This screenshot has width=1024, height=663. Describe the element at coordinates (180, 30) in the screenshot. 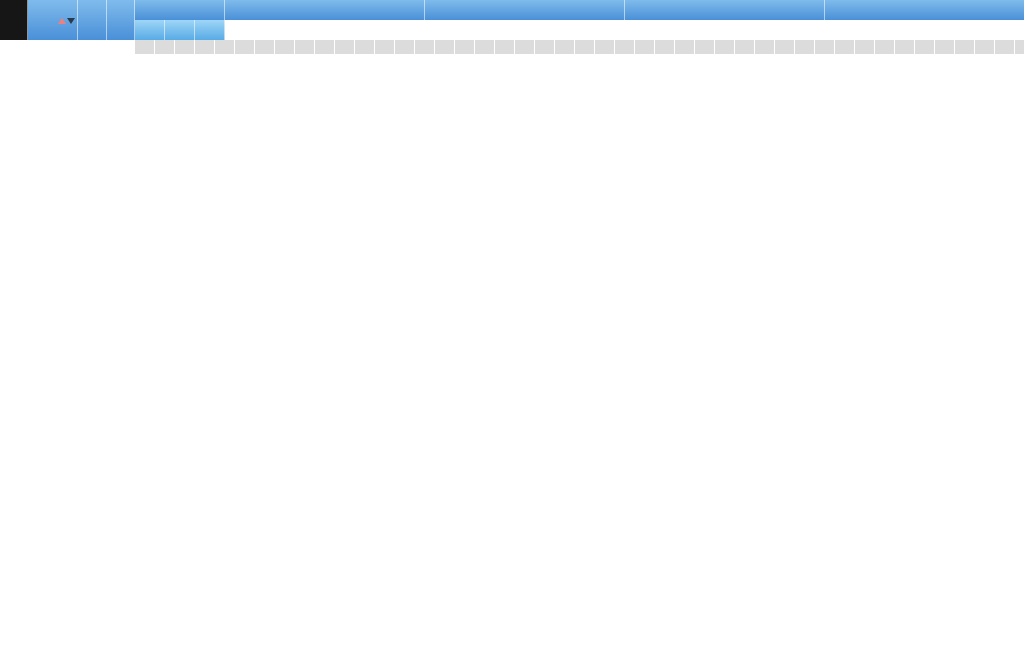

I see `header-type-zusan` at that location.